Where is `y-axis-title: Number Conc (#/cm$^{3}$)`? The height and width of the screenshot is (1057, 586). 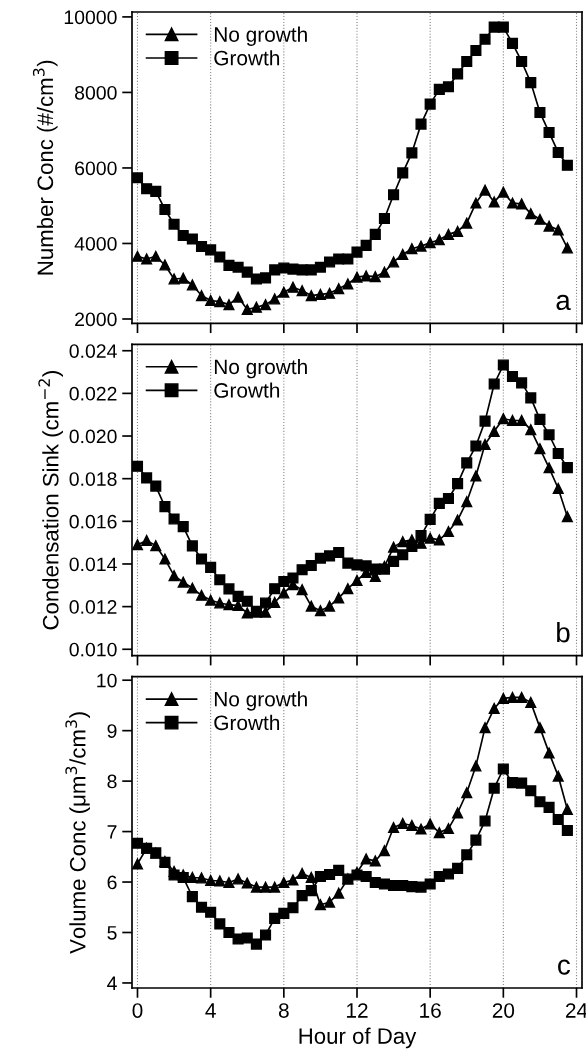 y-axis-title: Number Conc (#/cm$^{3}$) is located at coordinates (45, 167).